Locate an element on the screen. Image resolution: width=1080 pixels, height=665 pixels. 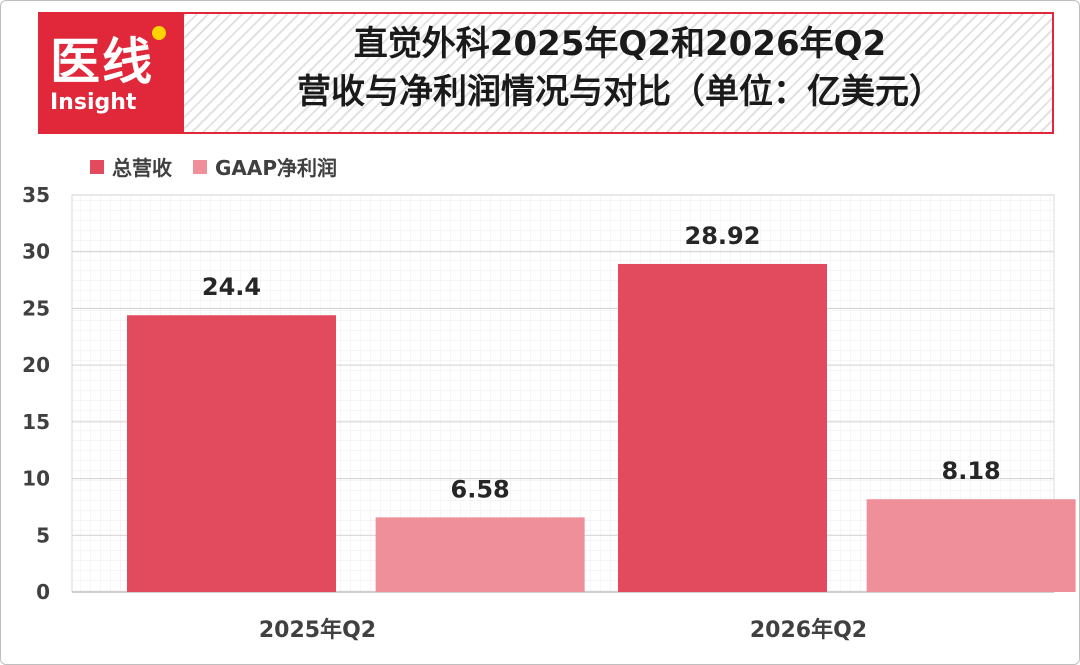
y-tick-label-4: 20 is located at coordinates (36, 365).